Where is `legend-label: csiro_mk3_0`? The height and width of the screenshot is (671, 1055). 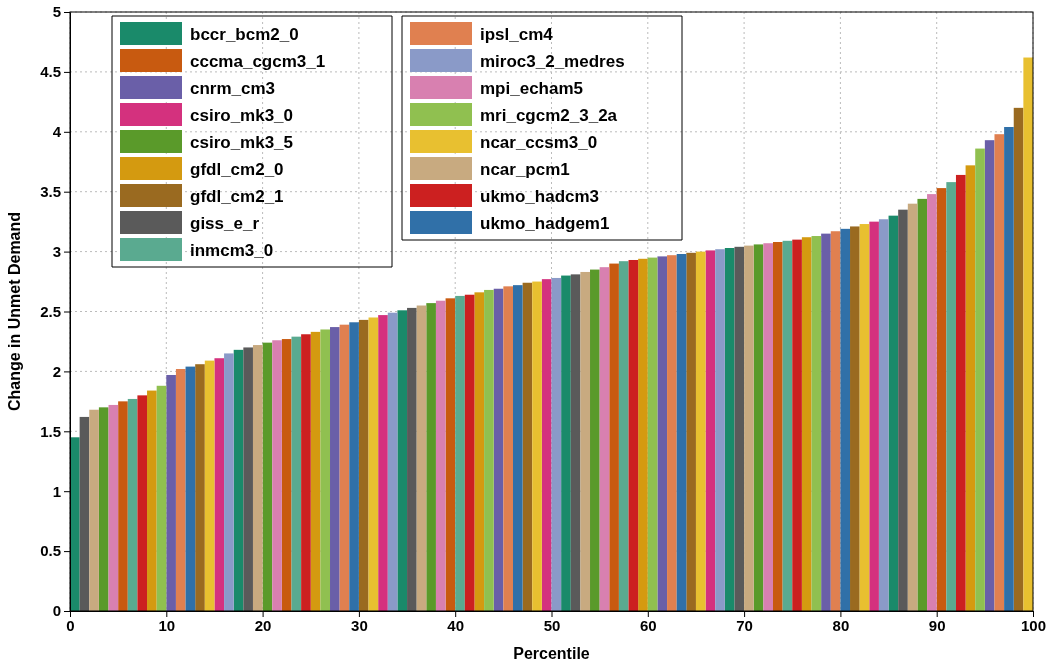
legend-label: csiro_mk3_0 is located at coordinates (242, 115).